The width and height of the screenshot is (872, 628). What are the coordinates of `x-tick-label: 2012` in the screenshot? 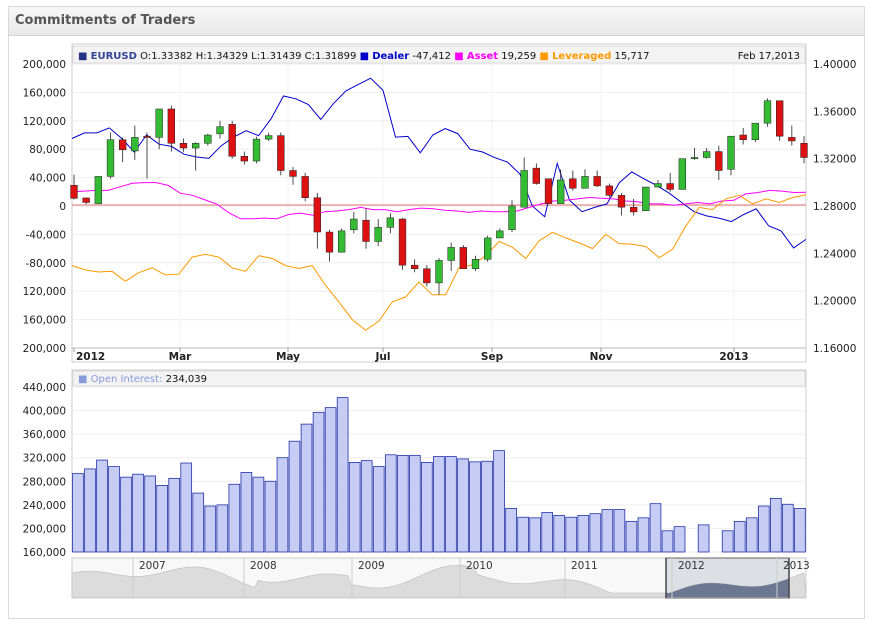 It's located at (90, 357).